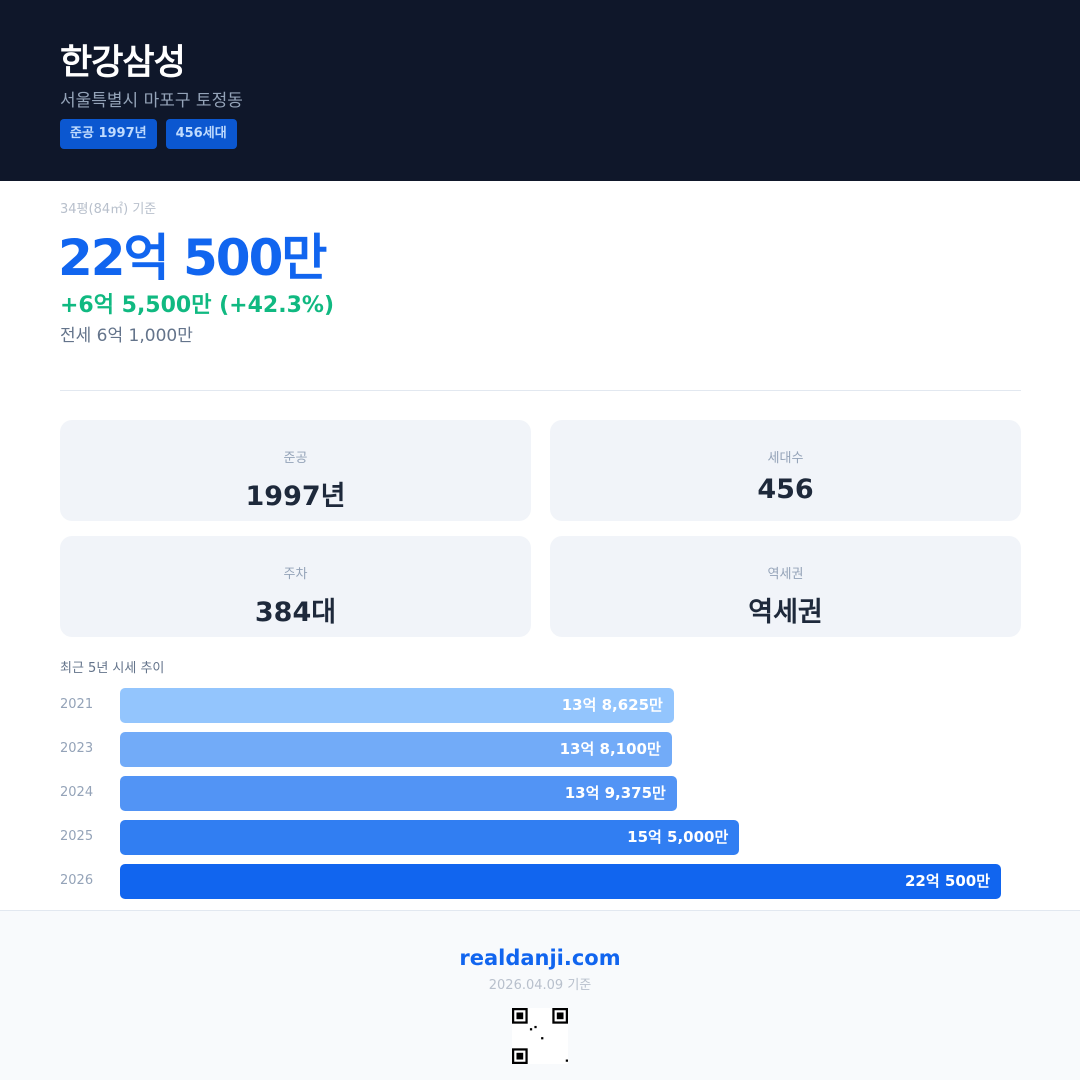 The image size is (1080, 1080). I want to click on reference-date: 2026.04.09 기준, so click(540, 985).